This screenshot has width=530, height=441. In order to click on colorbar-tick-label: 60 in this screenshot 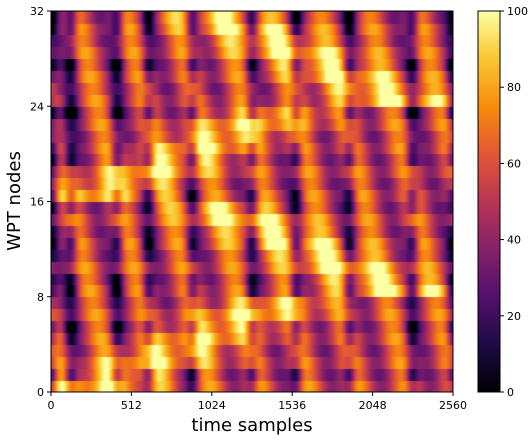, I will do `click(514, 163)`.